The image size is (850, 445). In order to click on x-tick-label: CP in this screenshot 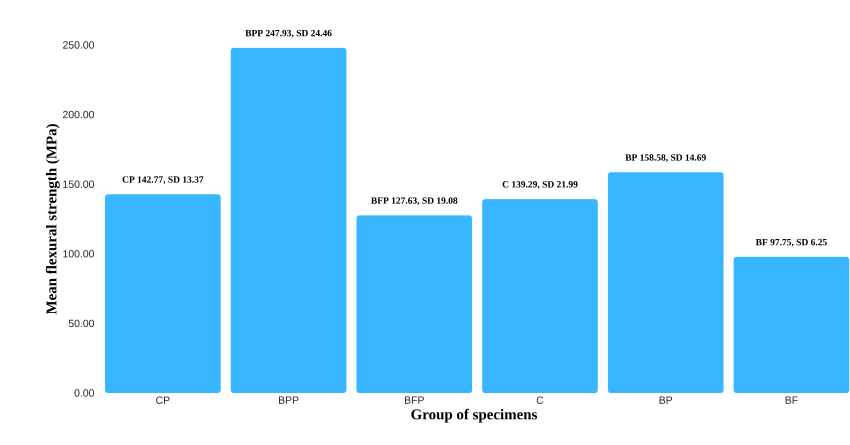, I will do `click(163, 400)`.